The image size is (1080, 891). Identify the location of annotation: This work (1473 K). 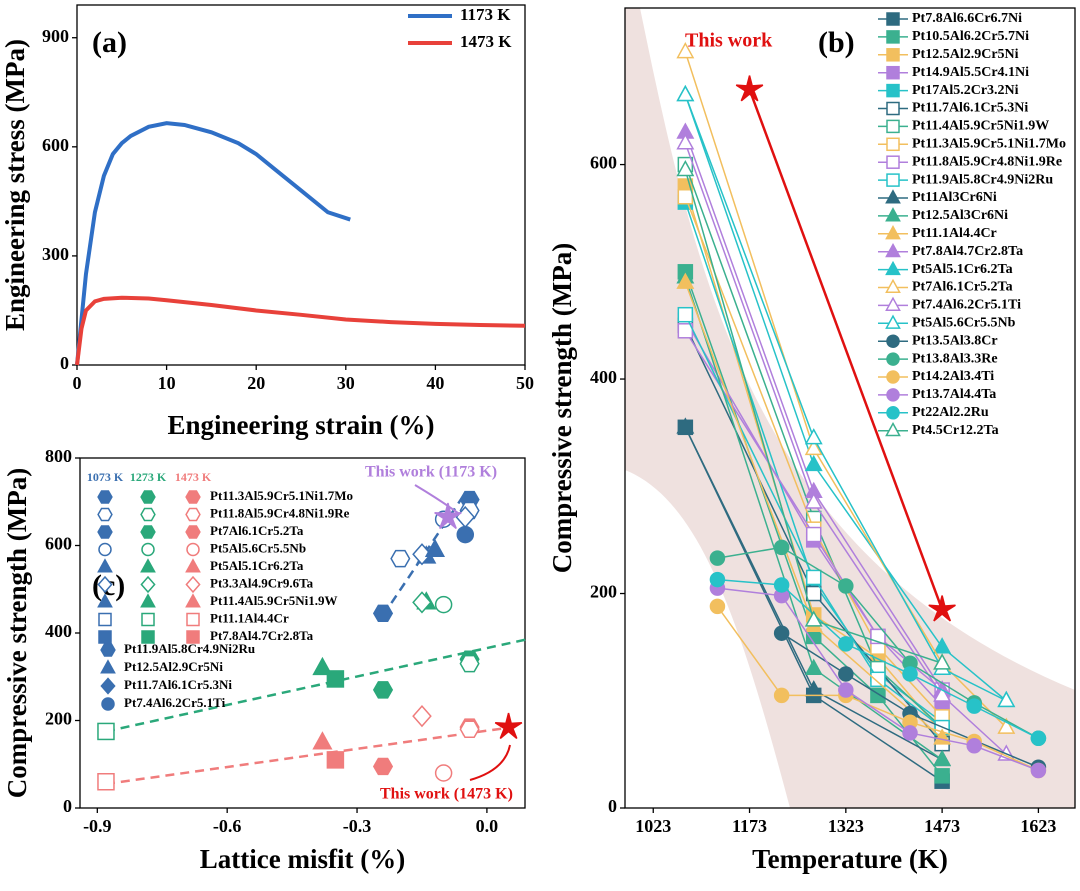
(446, 794).